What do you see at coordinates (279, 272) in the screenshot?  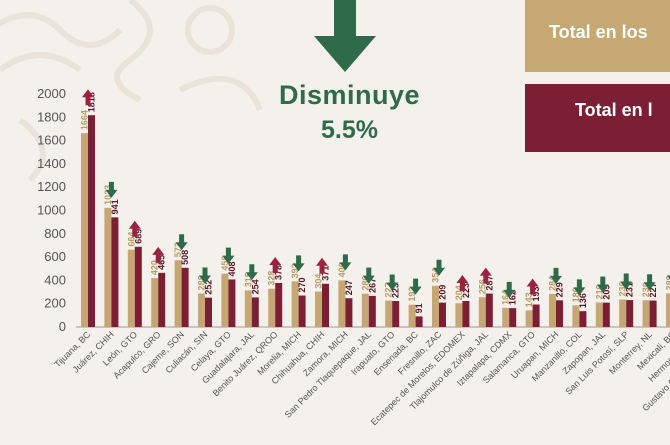 I see `value-label-maroon: 378` at bounding box center [279, 272].